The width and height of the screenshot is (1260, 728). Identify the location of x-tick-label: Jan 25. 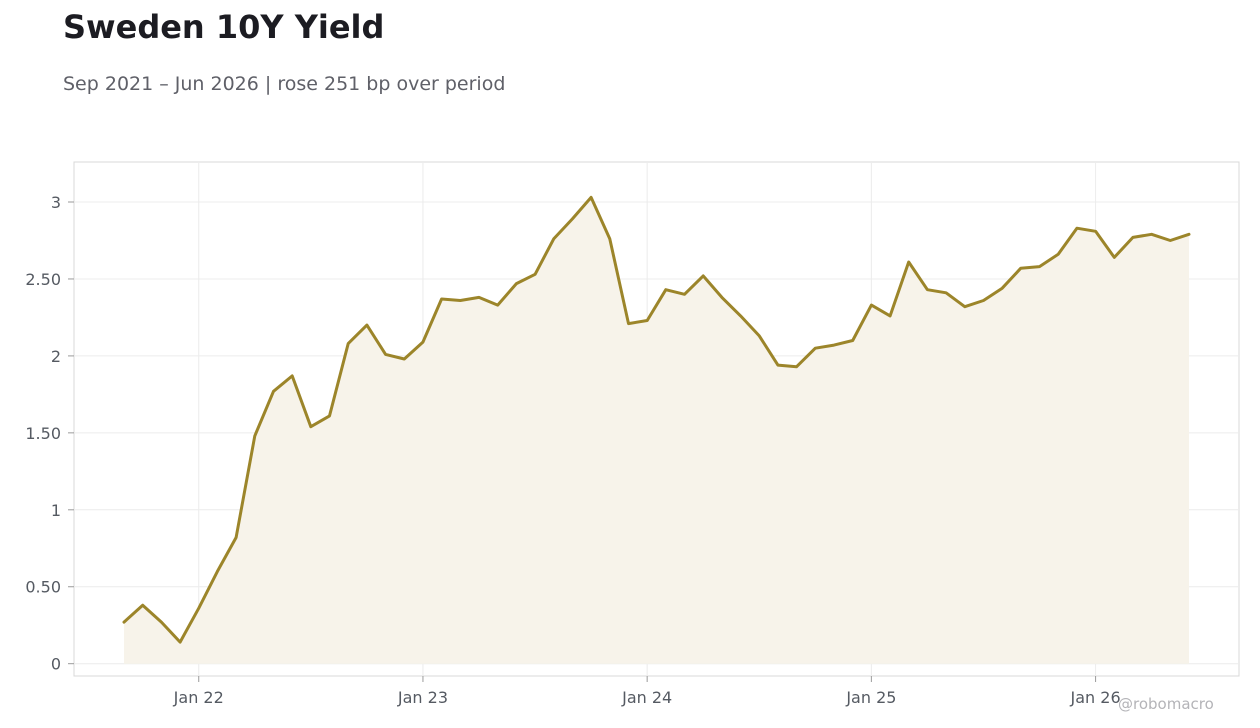
(870, 697).